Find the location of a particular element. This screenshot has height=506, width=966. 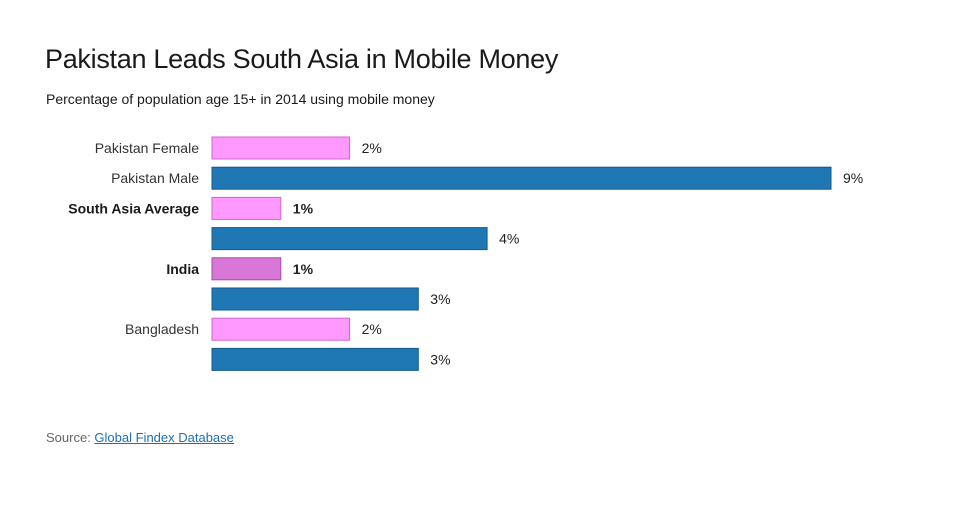

value-label-7: 3% is located at coordinates (440, 359).